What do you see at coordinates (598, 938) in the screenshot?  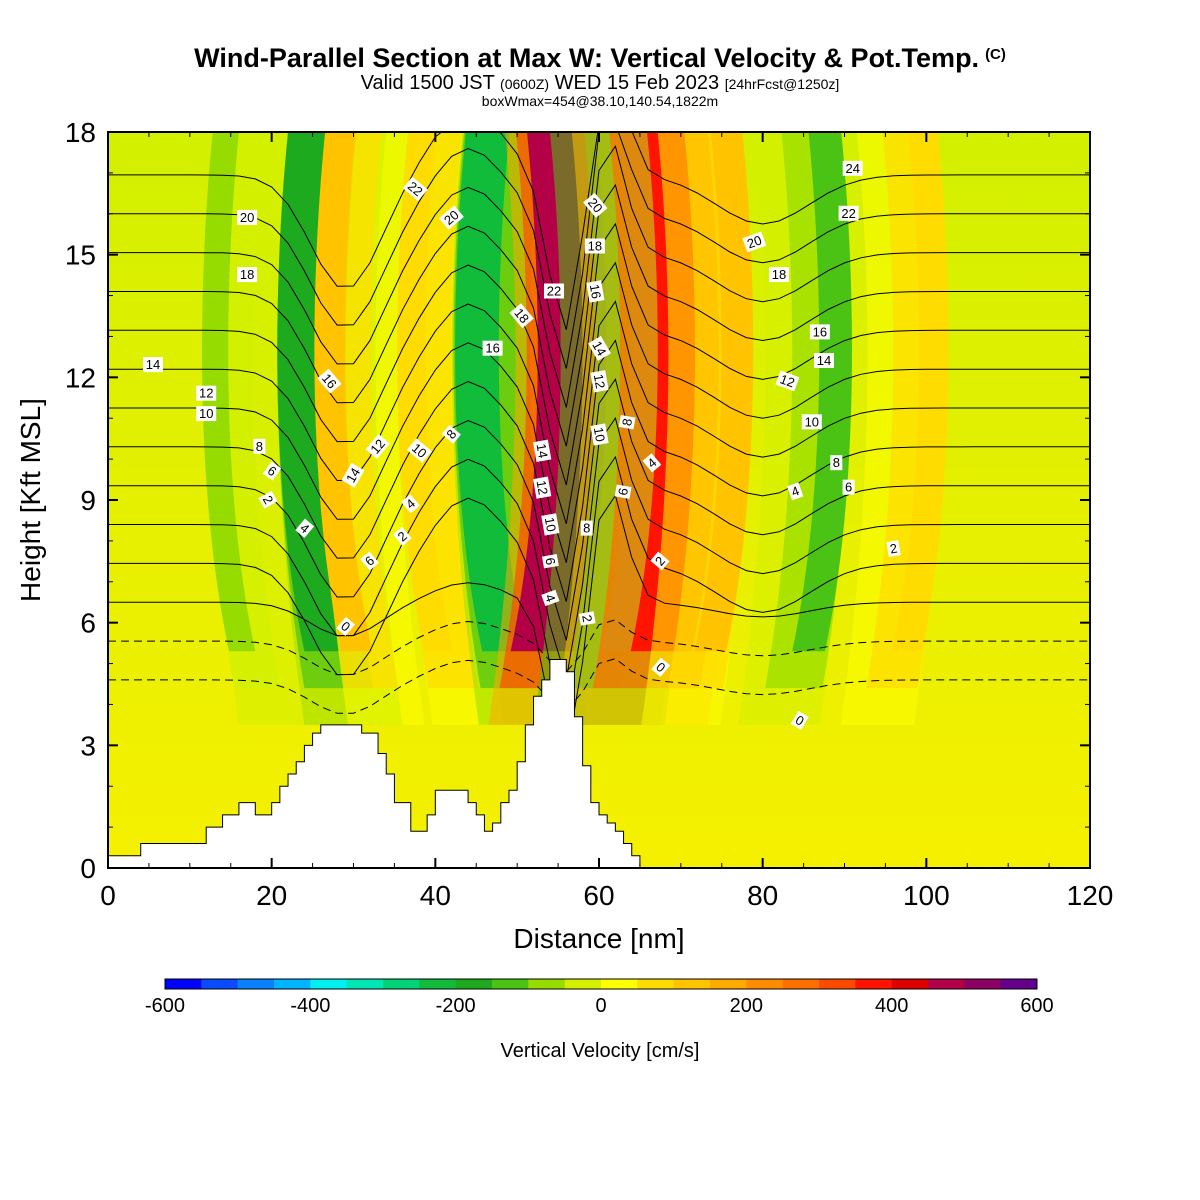 I see `x-axis-title: Distance [nm]` at bounding box center [598, 938].